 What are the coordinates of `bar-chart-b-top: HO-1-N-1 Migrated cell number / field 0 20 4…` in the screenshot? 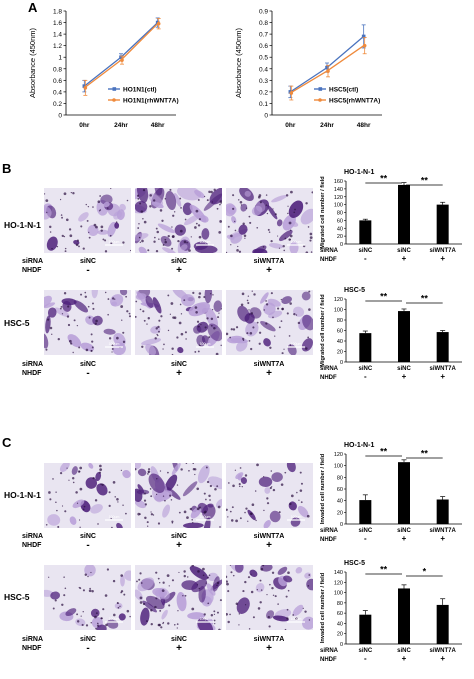 It's located at (391, 216).